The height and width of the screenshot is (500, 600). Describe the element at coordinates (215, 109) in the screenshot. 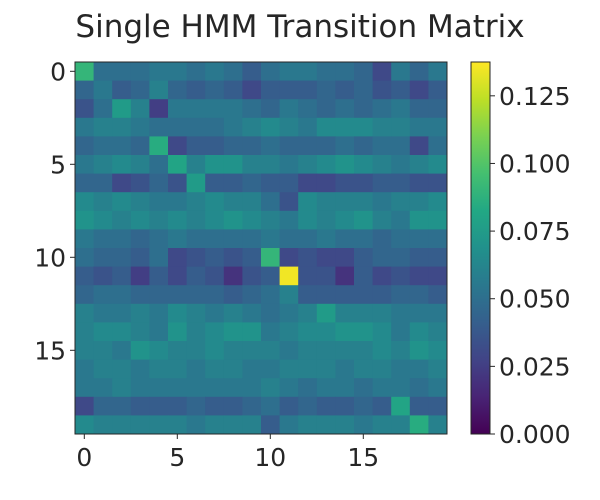

I see `heatmap-cell-r2-c7` at that location.